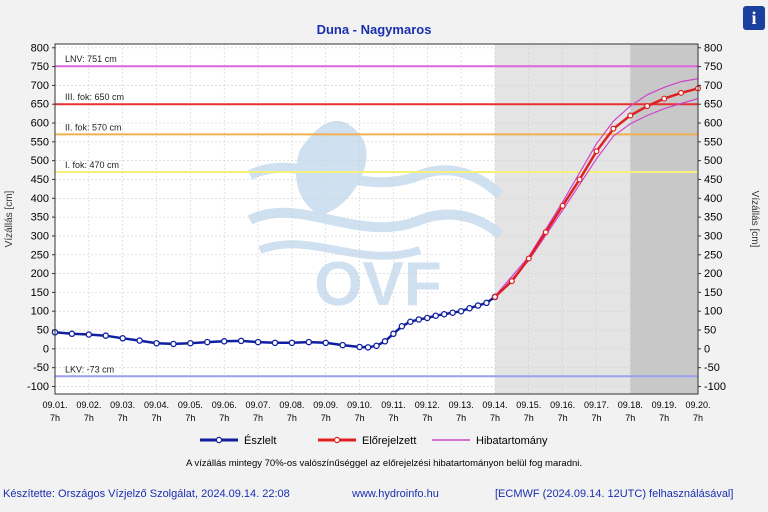 The width and height of the screenshot is (768, 512). What do you see at coordinates (40, 105) in the screenshot?
I see `y-tick-label-left: 650` at bounding box center [40, 105].